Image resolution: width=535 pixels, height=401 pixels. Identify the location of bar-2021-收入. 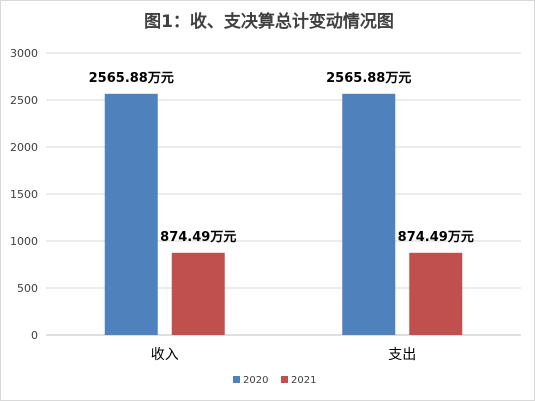
(198, 293).